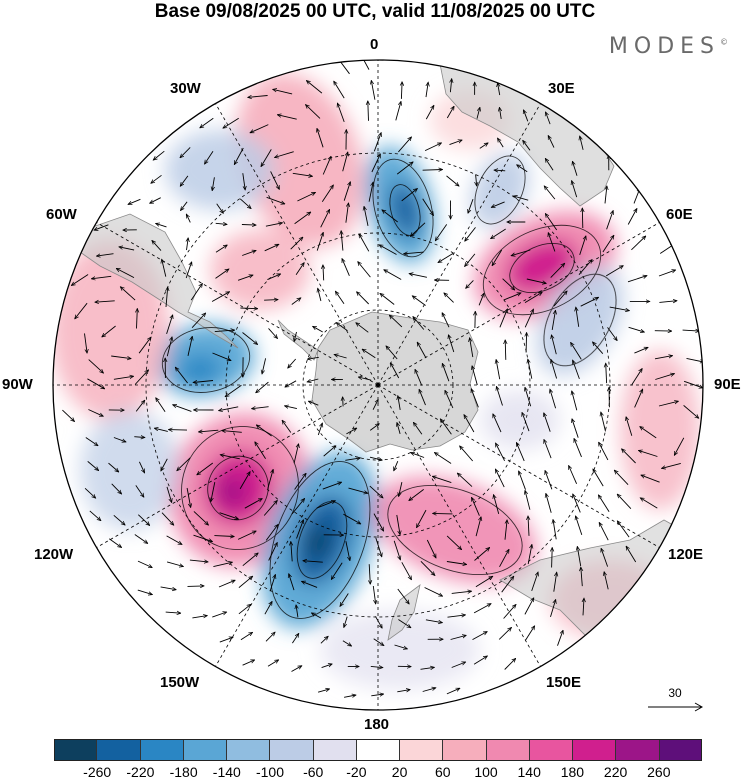 This screenshot has width=750, height=783. Describe the element at coordinates (675, 701) in the screenshot. I see `reference-vector: 30` at that location.